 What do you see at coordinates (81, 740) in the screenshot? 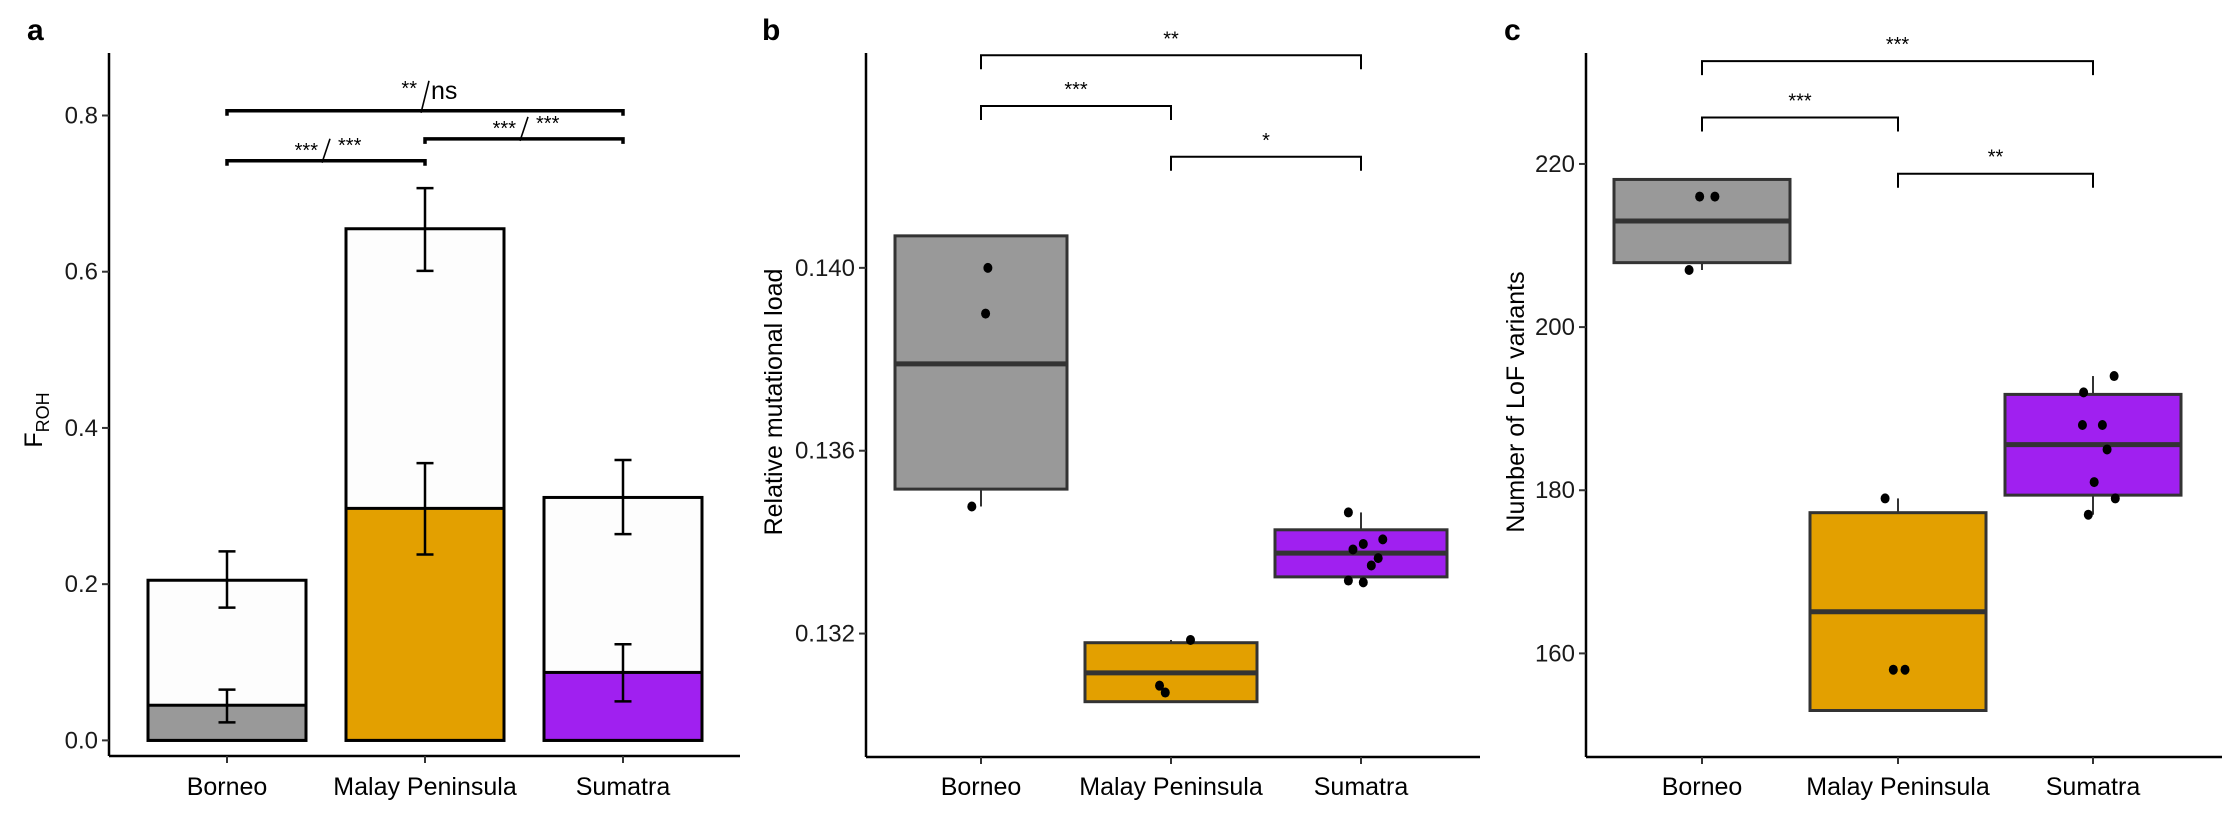
I see `y-tick-label: 0.0` at bounding box center [81, 740].